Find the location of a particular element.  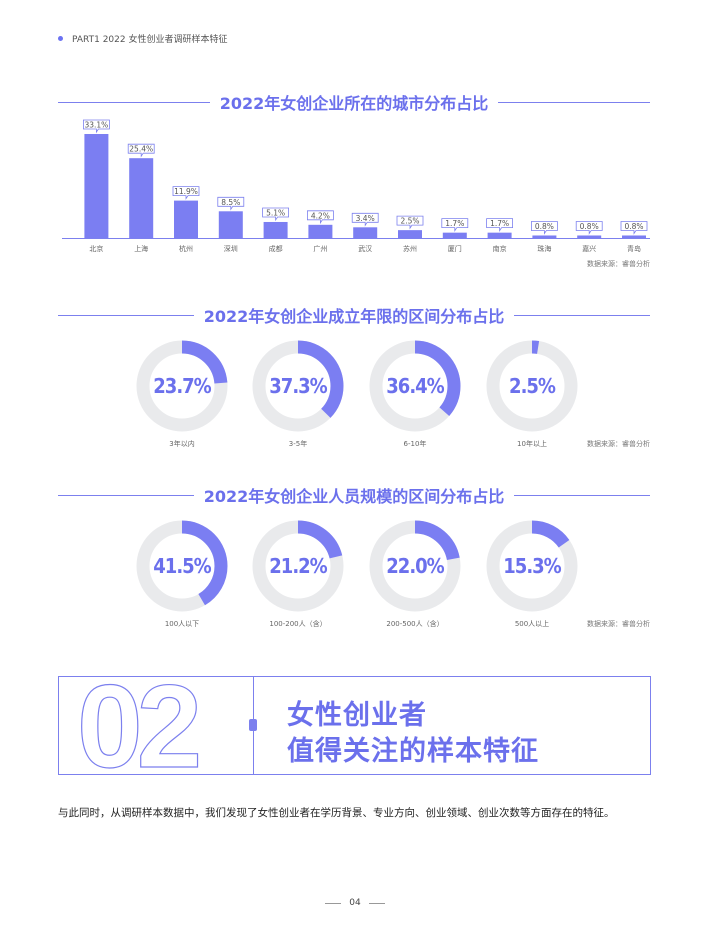

category-label: 嘉兴 is located at coordinates (589, 248).